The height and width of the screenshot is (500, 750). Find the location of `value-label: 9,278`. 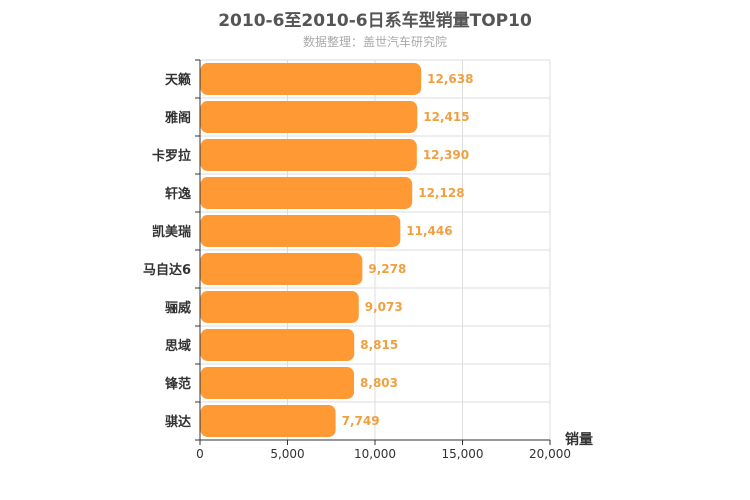

value-label: 9,278 is located at coordinates (387, 269).